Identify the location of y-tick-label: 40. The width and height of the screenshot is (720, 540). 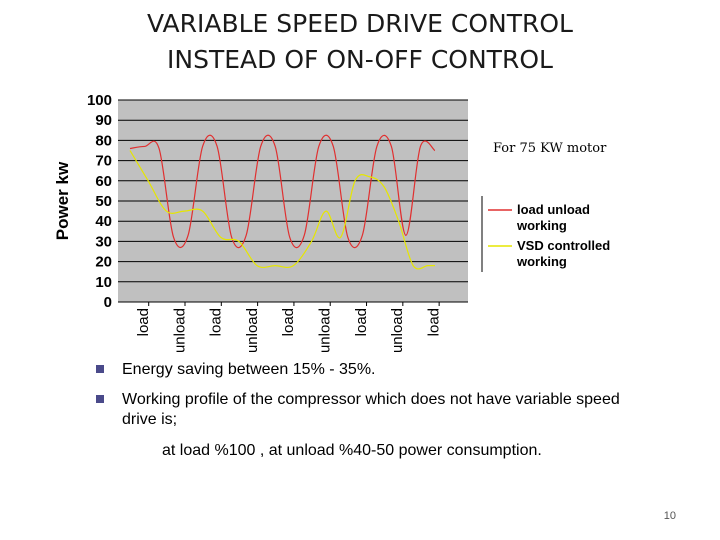
(103, 221).